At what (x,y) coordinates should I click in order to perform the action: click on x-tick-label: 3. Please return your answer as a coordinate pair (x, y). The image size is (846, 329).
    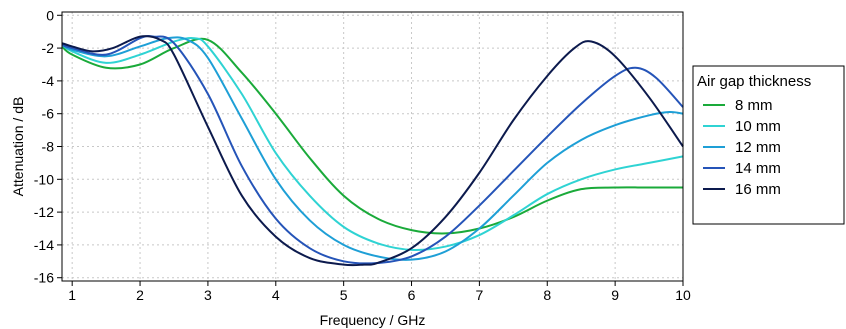
    Looking at the image, I should click on (208, 295).